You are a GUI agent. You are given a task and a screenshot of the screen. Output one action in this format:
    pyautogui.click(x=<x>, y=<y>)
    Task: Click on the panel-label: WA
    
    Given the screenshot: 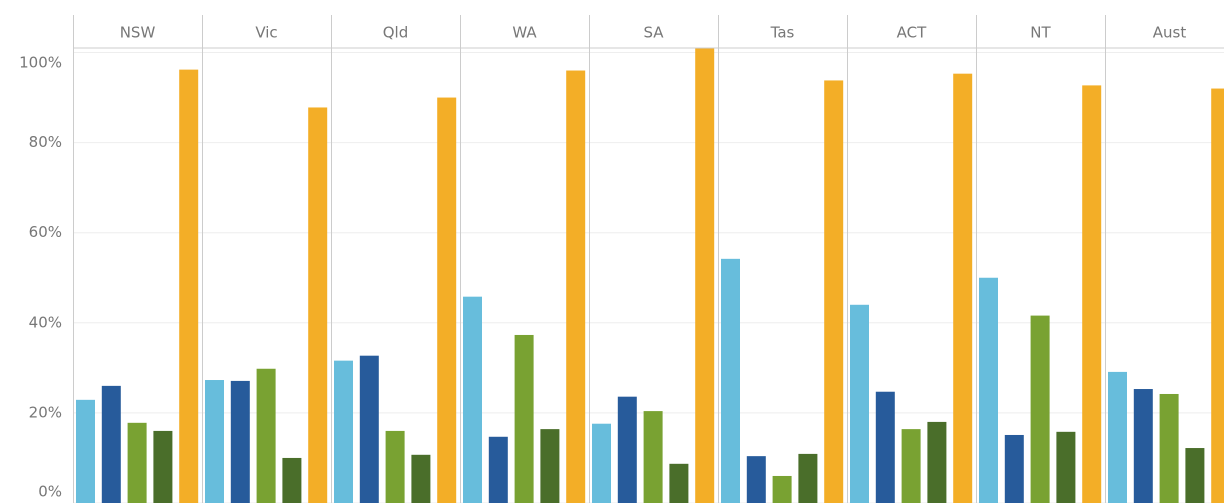 What is the action you would take?
    pyautogui.click(x=524, y=33)
    